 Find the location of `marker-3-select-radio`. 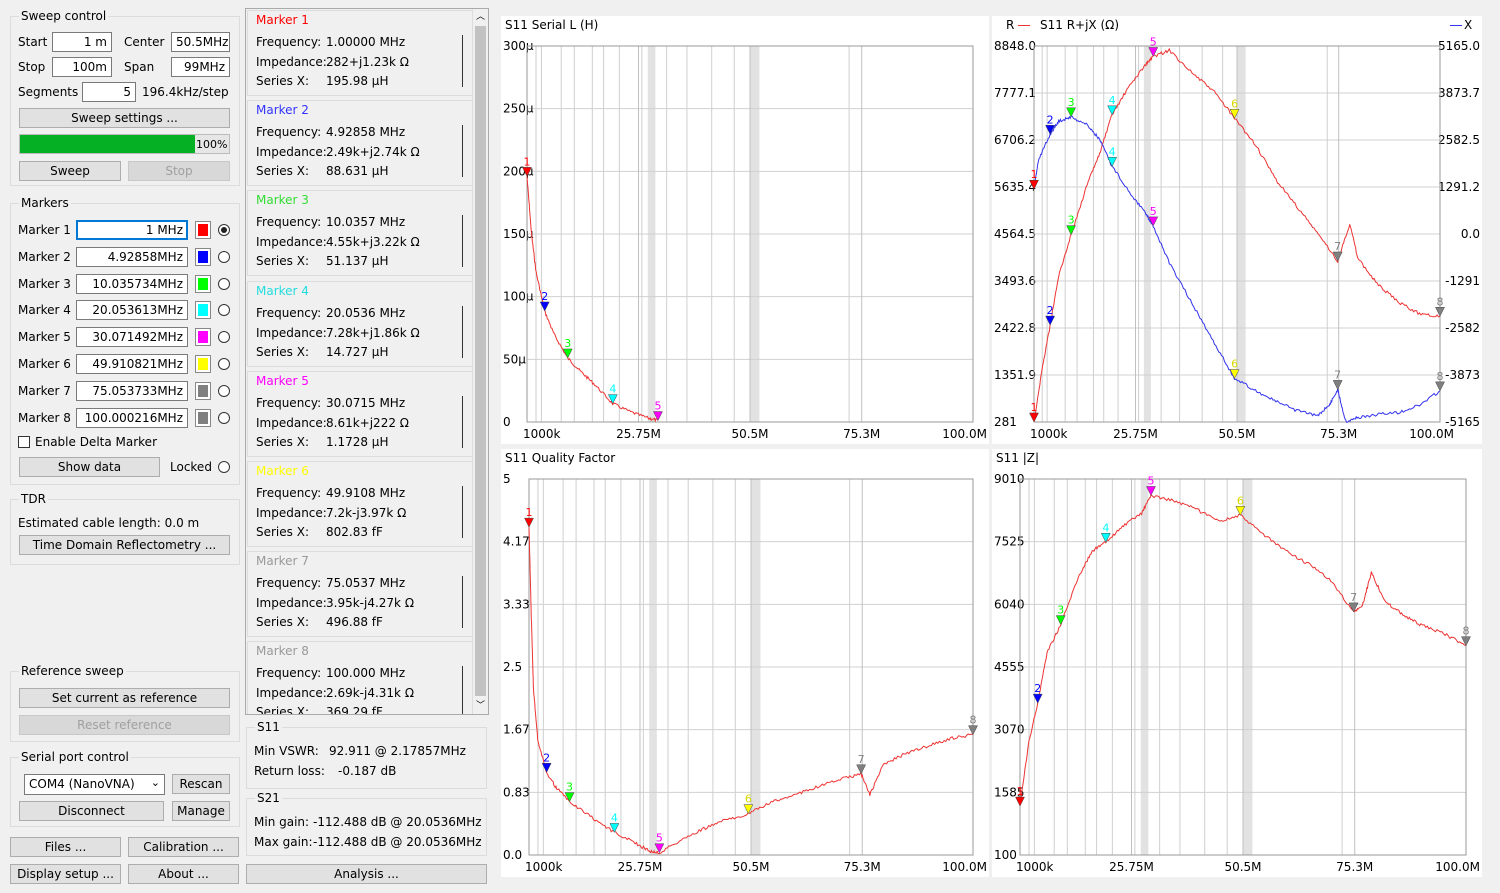

marker-3-select-radio is located at coordinates (224, 283).